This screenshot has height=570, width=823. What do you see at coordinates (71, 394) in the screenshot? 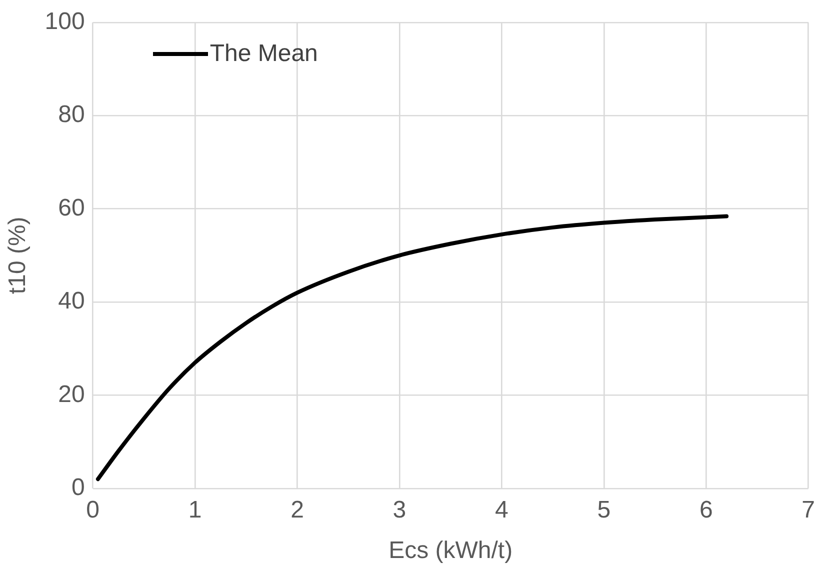
I see `y-tick-label: 20` at bounding box center [71, 394].